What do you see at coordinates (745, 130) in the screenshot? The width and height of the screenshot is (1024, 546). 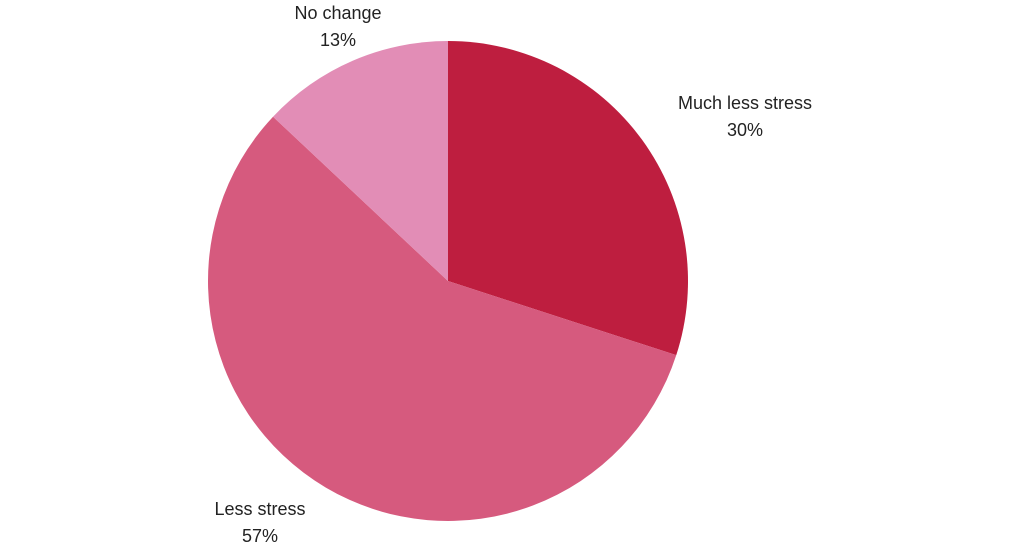 I see `slice-value-label: 30%` at bounding box center [745, 130].